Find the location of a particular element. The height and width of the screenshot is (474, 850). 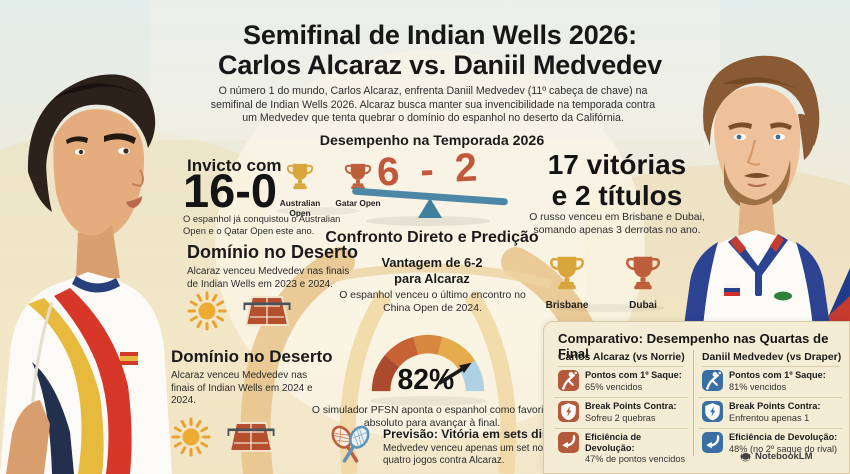

alcaraz-streak-label: Invicto com is located at coordinates (234, 165).